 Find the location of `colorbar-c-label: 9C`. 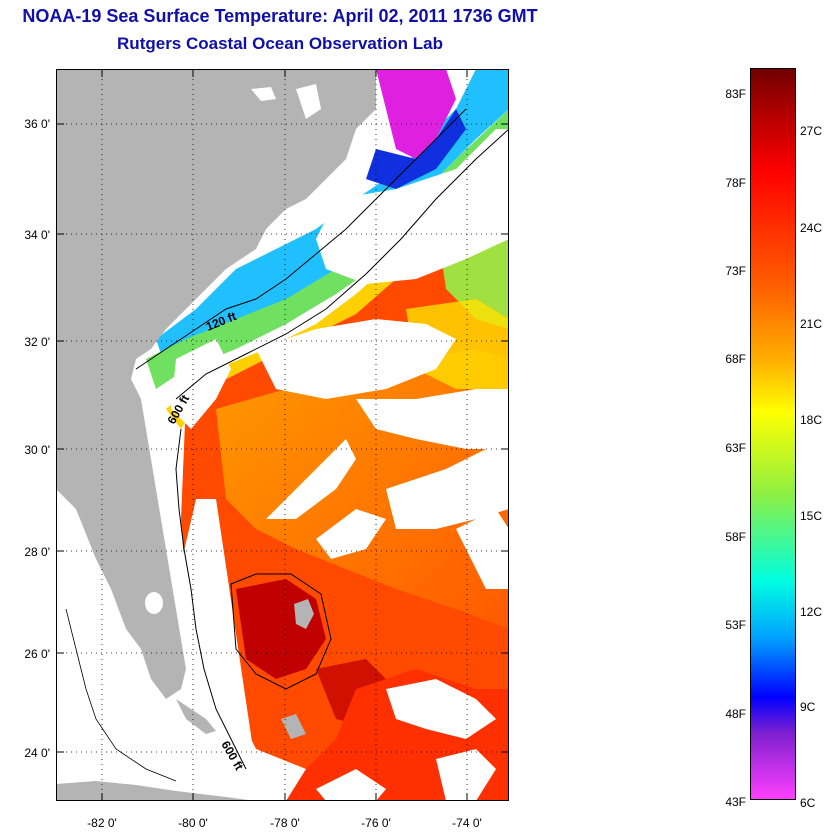

colorbar-c-label: 9C is located at coordinates (808, 707).